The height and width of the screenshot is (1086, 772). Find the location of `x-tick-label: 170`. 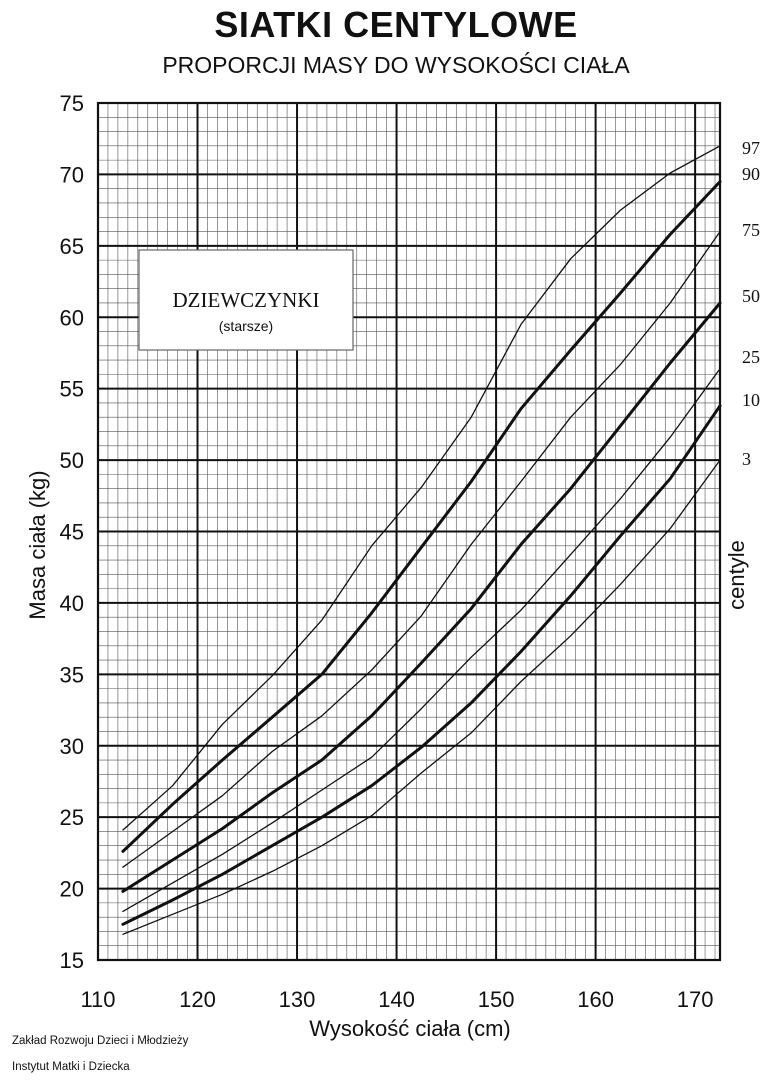

x-tick-label: 170 is located at coordinates (695, 999).